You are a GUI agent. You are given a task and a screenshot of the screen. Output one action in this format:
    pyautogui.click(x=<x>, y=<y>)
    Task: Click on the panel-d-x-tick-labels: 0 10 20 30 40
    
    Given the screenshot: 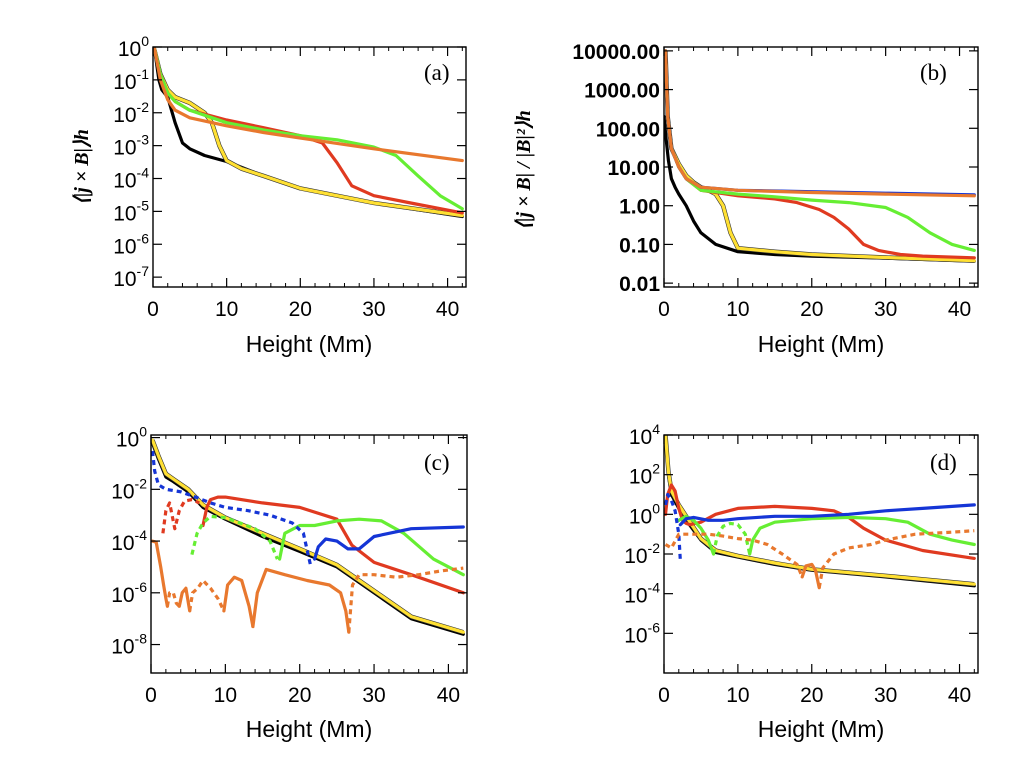 What is the action you would take?
    pyautogui.click(x=814, y=695)
    